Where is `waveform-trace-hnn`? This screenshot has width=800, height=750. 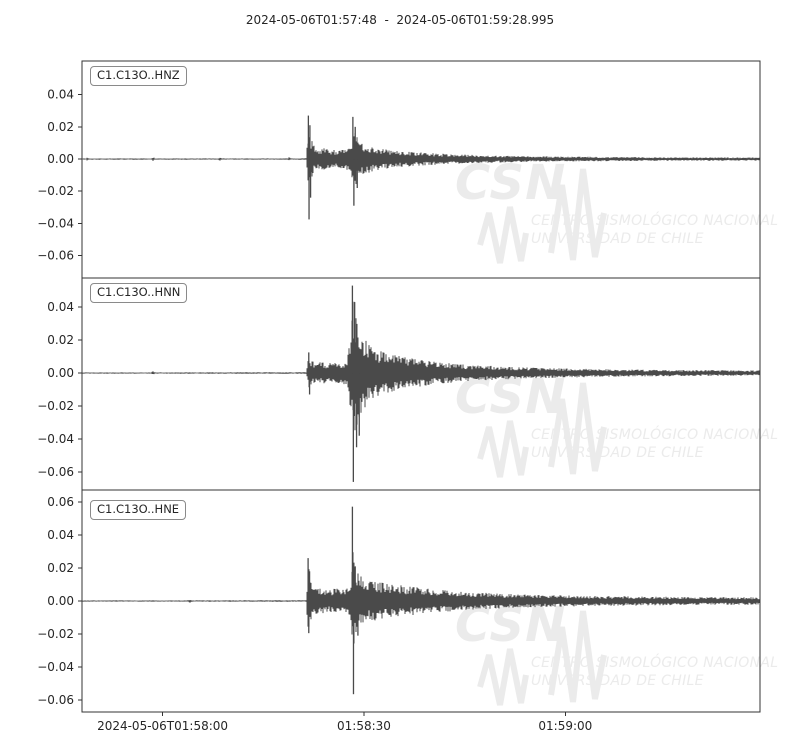 waveform-trace-hnn is located at coordinates (421, 366).